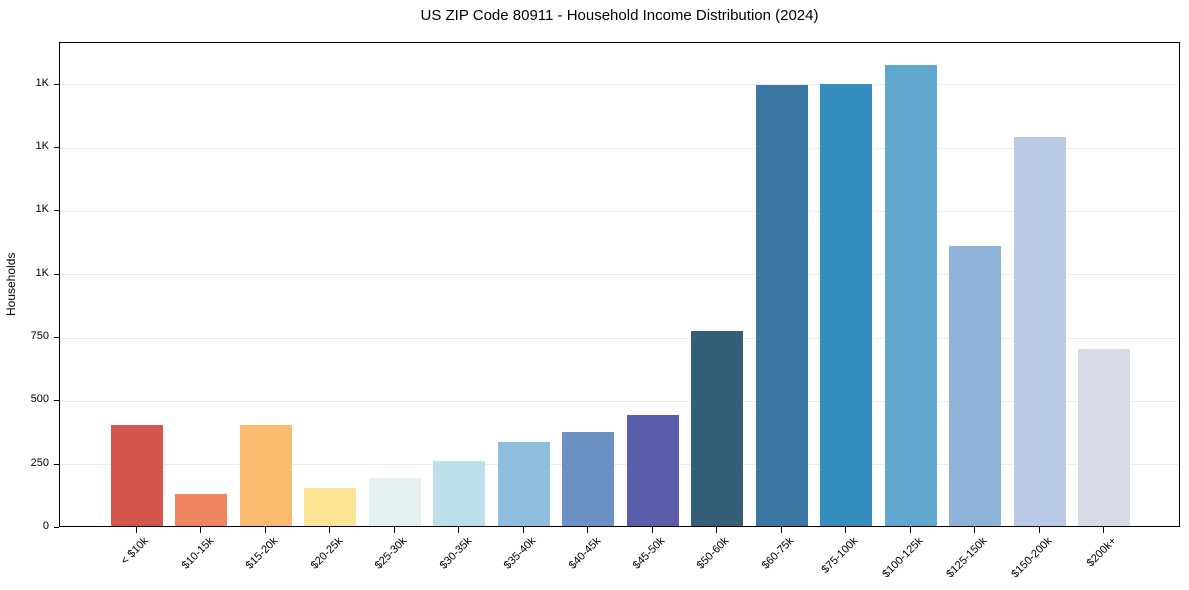 The height and width of the screenshot is (590, 1189). I want to click on x-tick-label: $125-150k, so click(967, 558).